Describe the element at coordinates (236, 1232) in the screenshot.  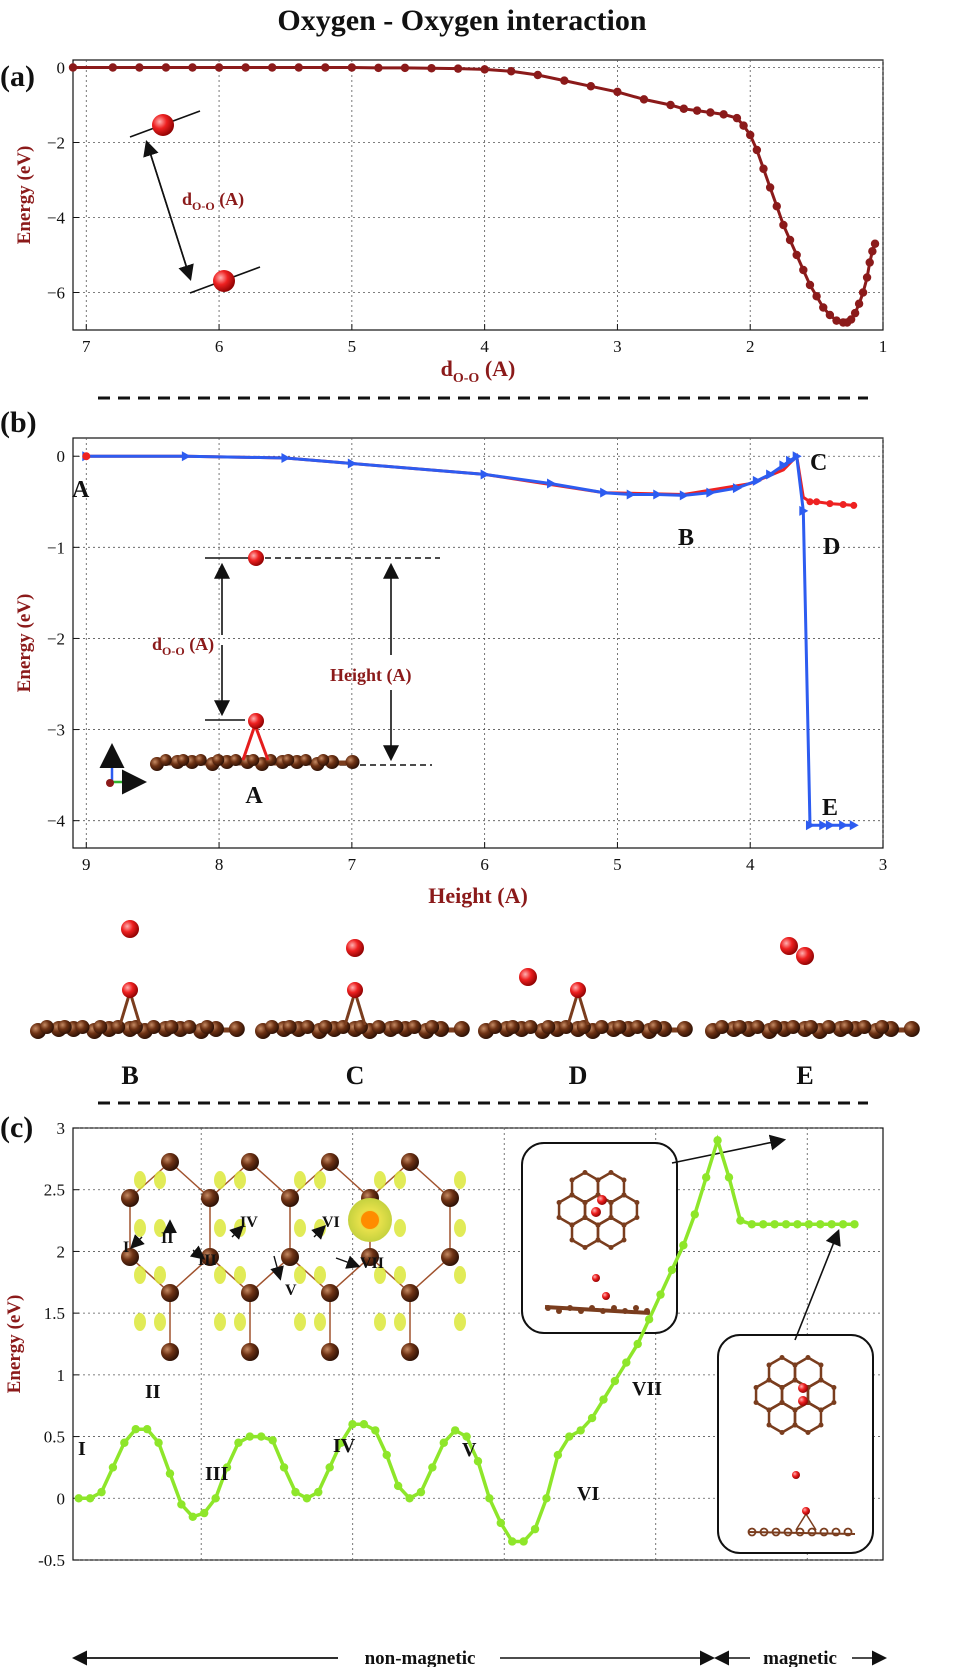
I see `inset-arrow` at that location.